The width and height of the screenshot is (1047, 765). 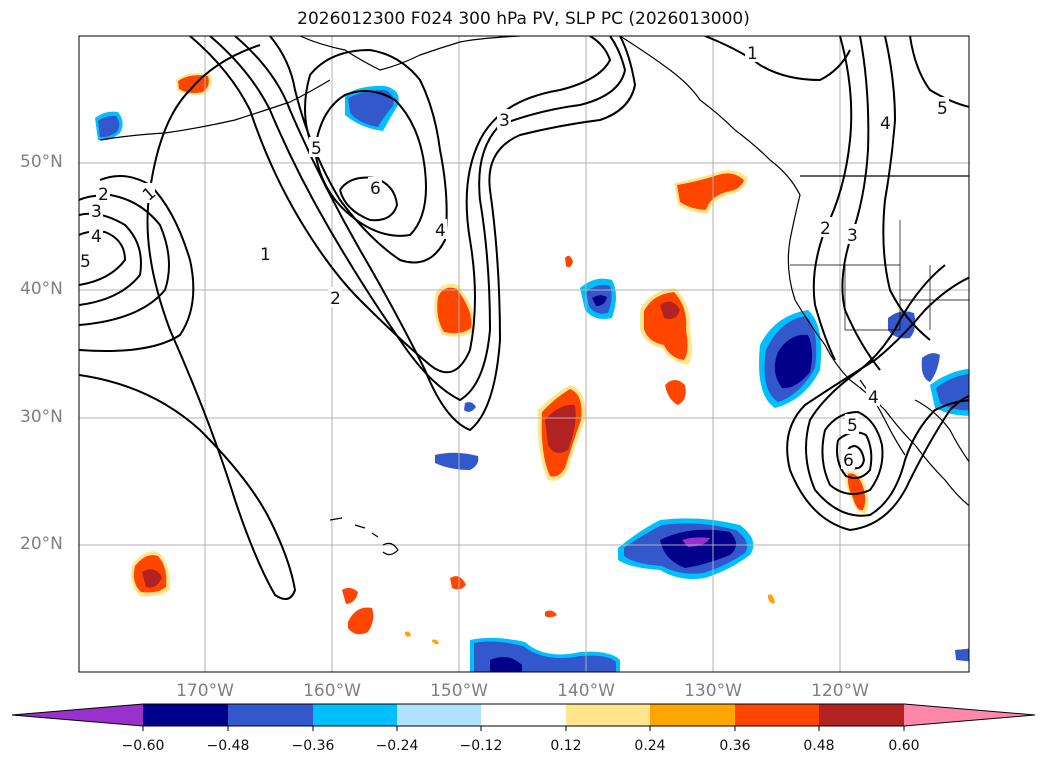 What do you see at coordinates (819, 746) in the screenshot?
I see `colorbar-tick-label: 0.48` at bounding box center [819, 746].